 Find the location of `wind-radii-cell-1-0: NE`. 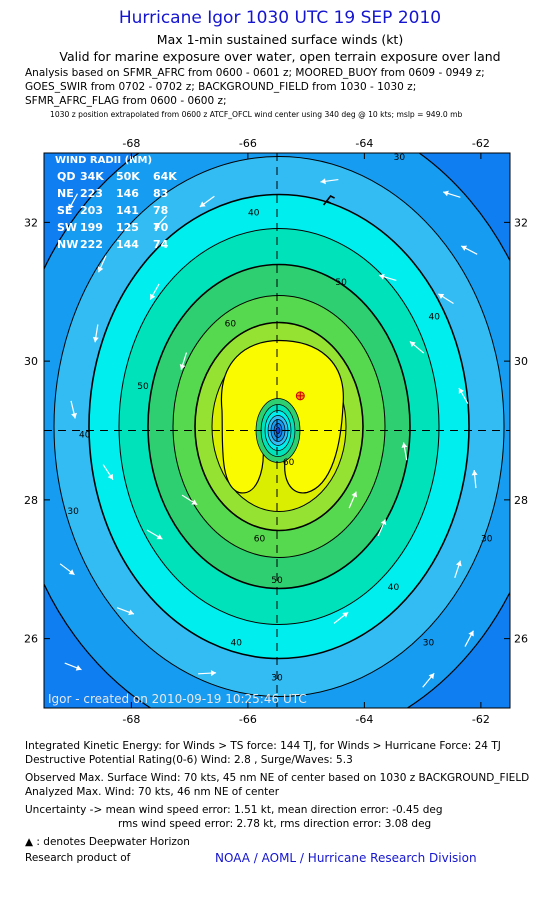

wind-radii-cell-1-0: NE is located at coordinates (65, 193).